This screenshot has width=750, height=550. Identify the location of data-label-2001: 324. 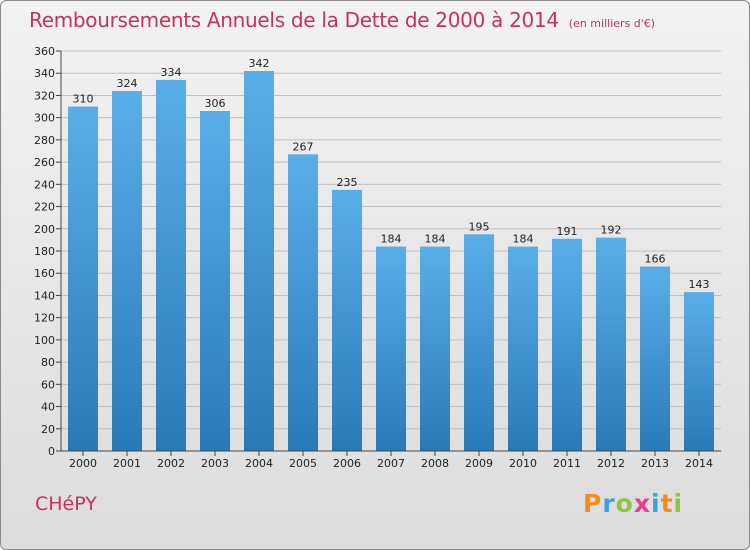
(127, 83).